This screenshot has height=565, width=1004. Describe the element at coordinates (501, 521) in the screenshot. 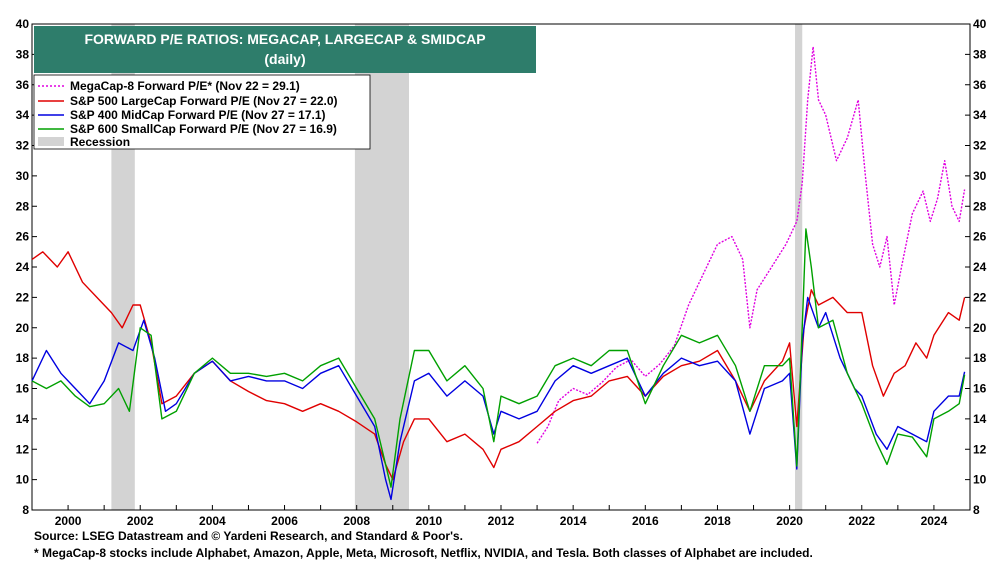

I see `x-tick-label: 2012` at that location.